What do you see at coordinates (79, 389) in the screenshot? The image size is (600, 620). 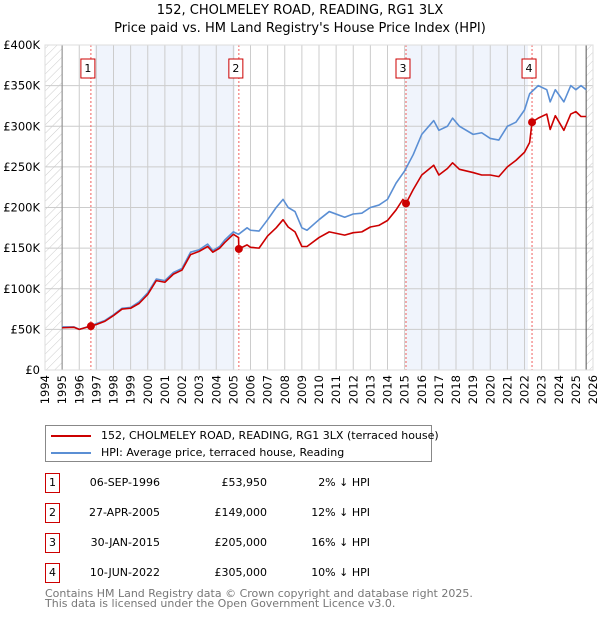 I see `x-tick-label: 1996` at bounding box center [79, 389].